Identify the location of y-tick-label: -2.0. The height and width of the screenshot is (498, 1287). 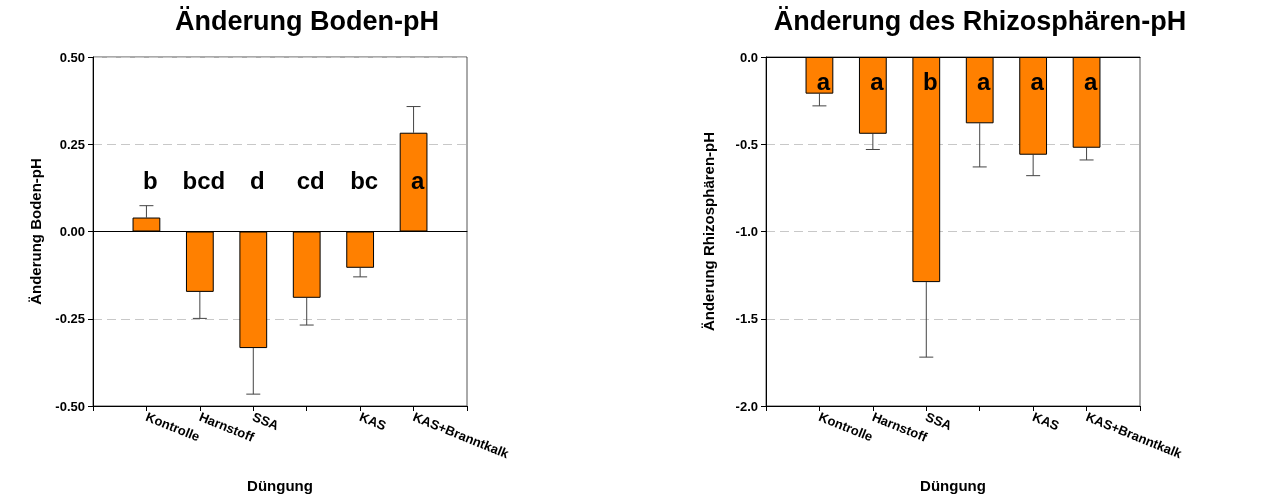
(746, 406).